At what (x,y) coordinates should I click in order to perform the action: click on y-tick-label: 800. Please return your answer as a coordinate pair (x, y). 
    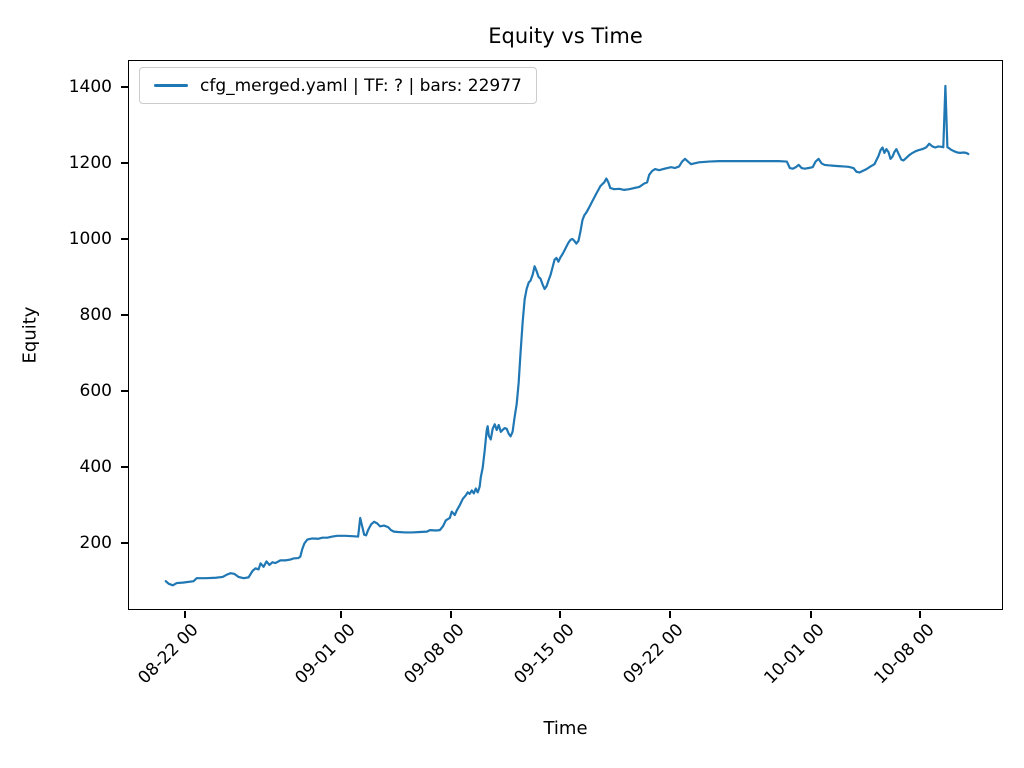
    Looking at the image, I should click on (95, 315).